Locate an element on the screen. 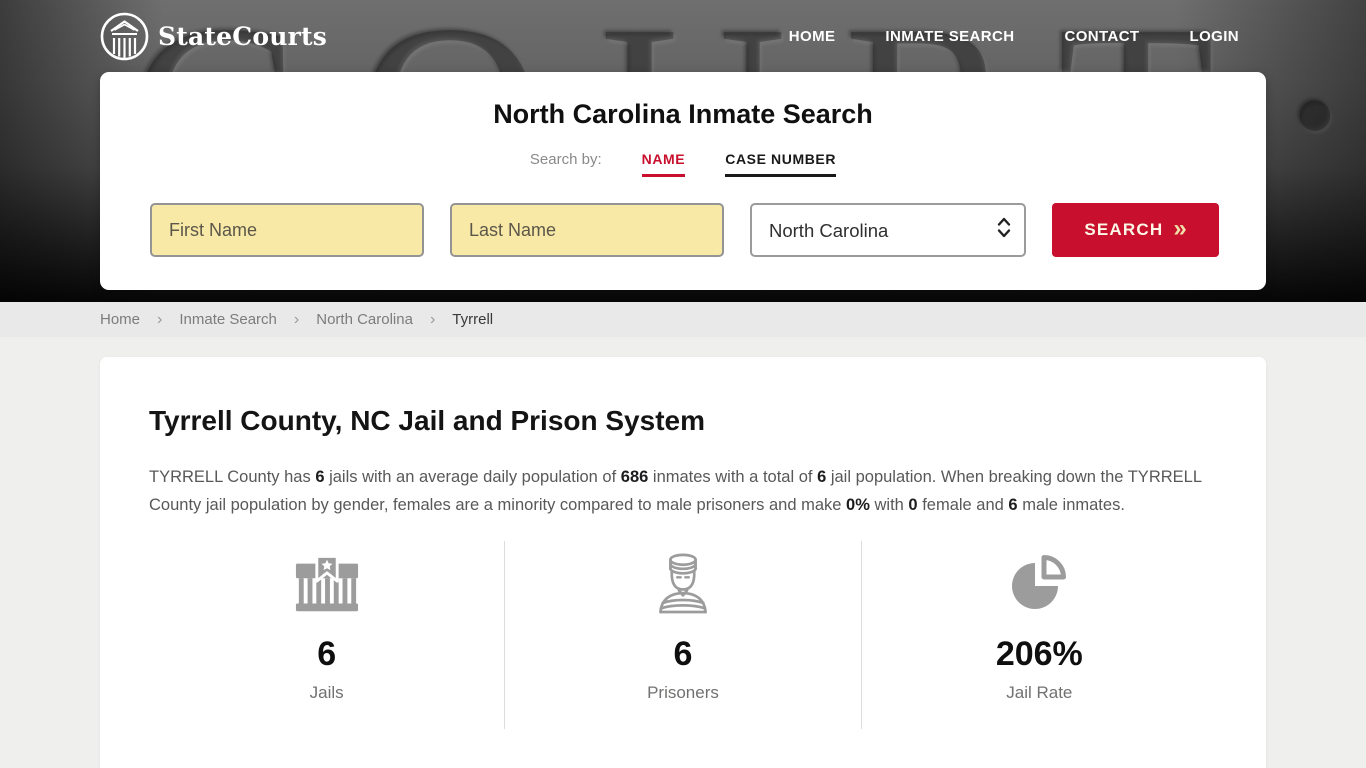  stat-prisoners: 6 Prisoners is located at coordinates (682, 635).